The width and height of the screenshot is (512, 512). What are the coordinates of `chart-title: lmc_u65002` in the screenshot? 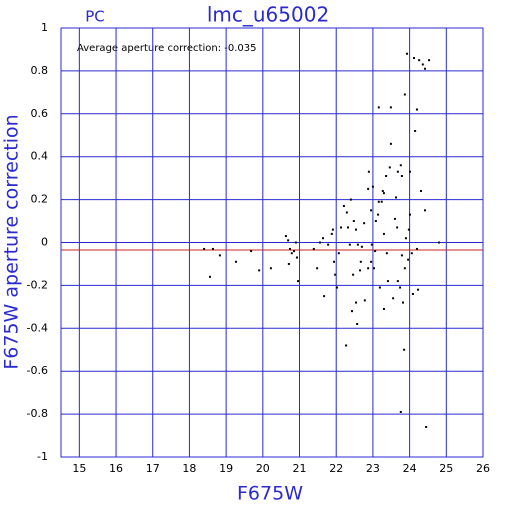 It's located at (268, 15).